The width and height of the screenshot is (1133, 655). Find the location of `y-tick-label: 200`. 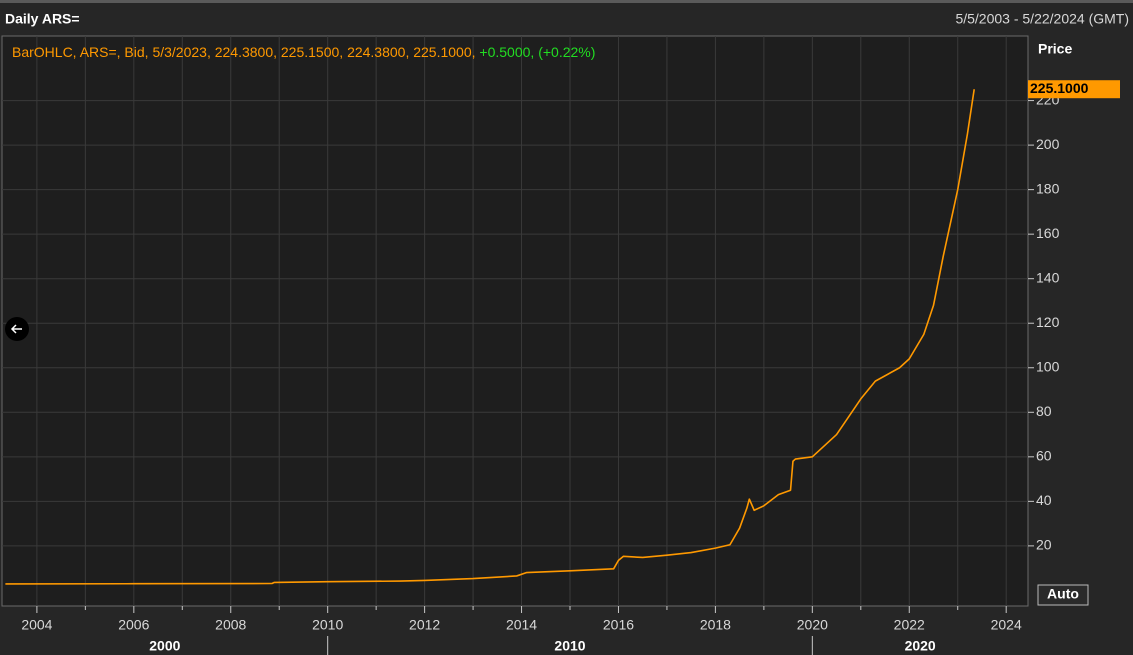

y-tick-label: 200 is located at coordinates (1048, 144).